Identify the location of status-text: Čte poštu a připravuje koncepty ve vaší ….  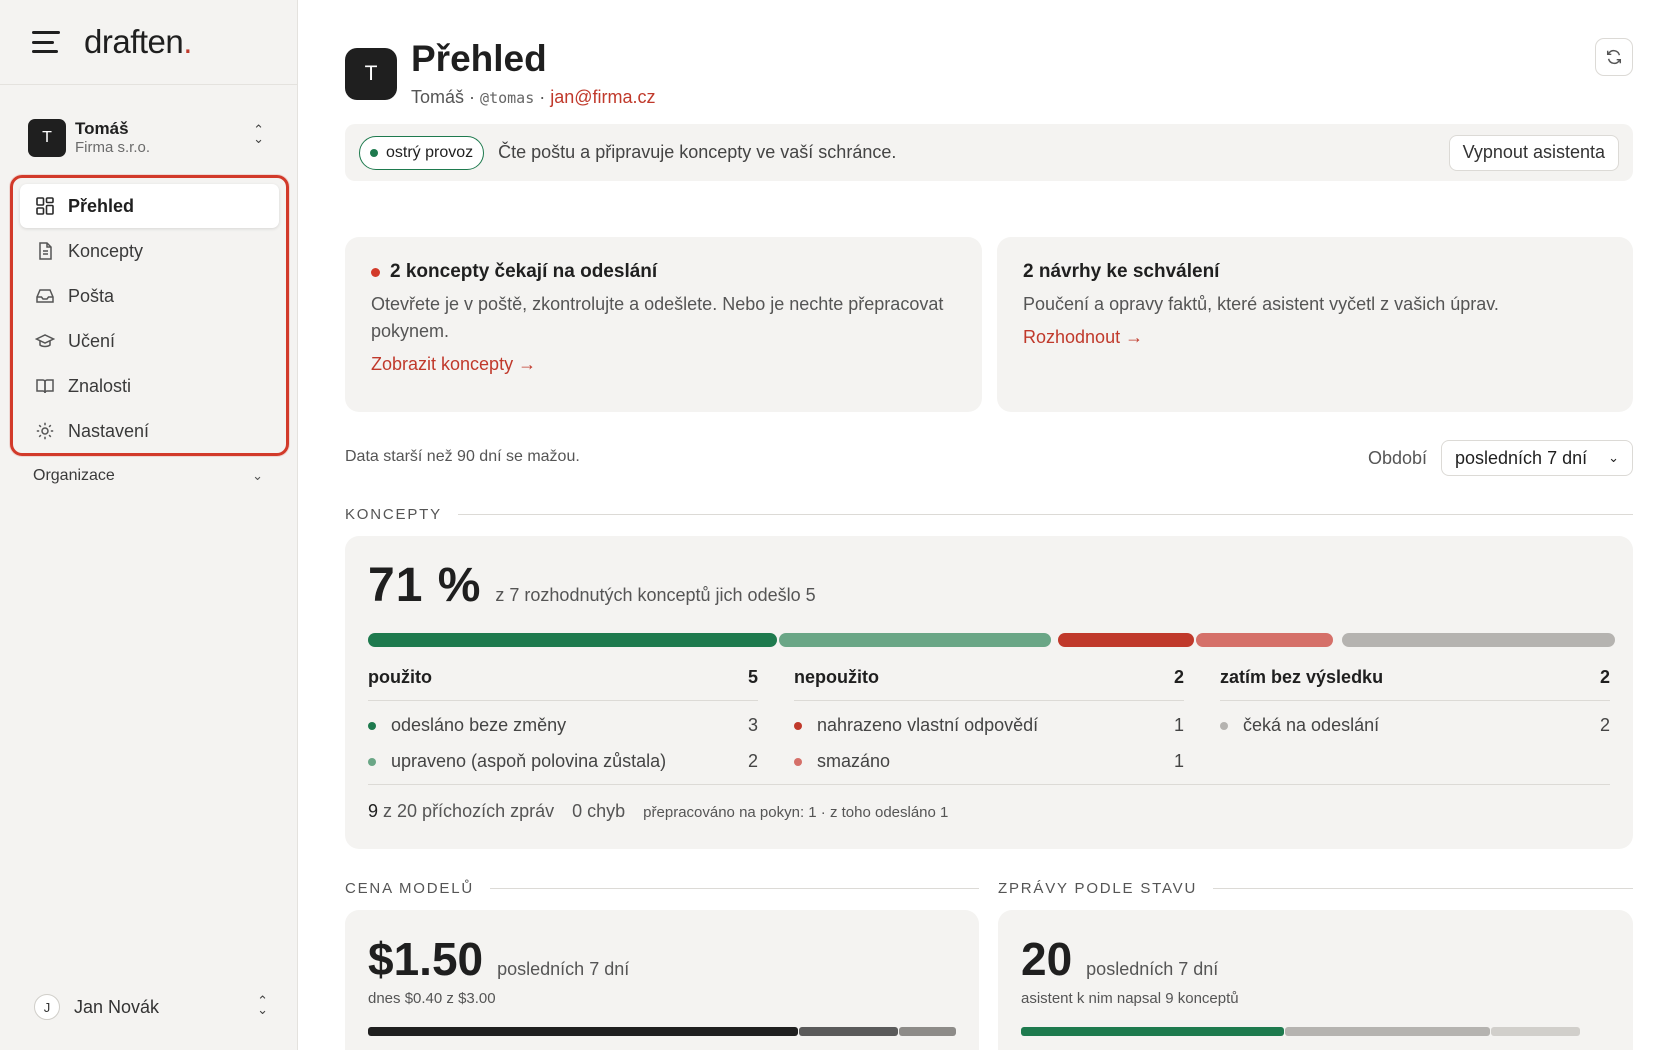
(697, 152).